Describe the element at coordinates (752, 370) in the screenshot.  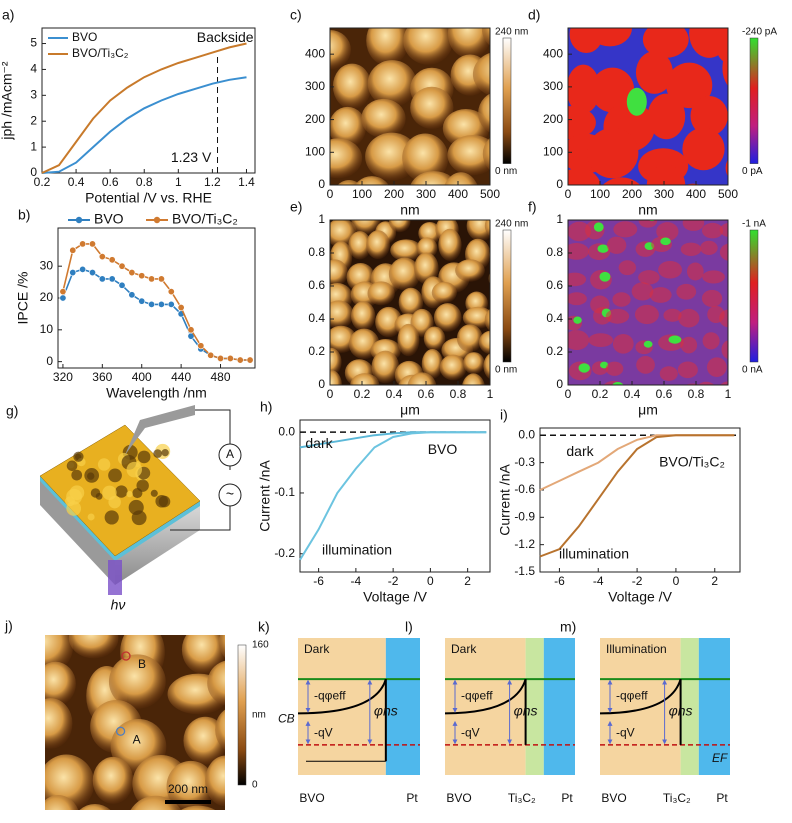
I see `colorbar-label: 0 nA` at that location.